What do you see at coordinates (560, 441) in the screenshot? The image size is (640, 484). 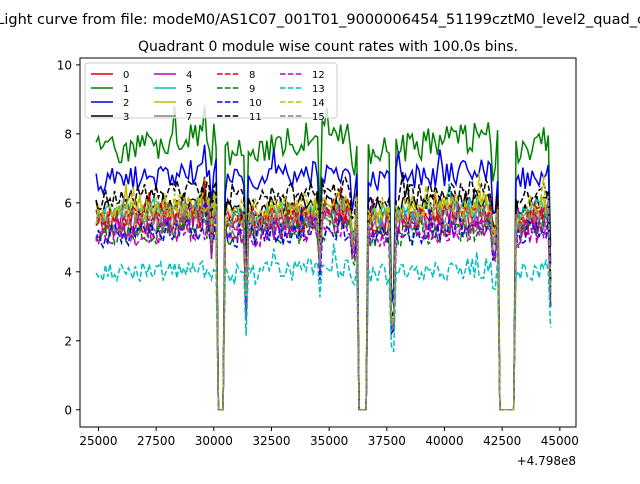 I see `x-tick-label: 45000` at bounding box center [560, 441].